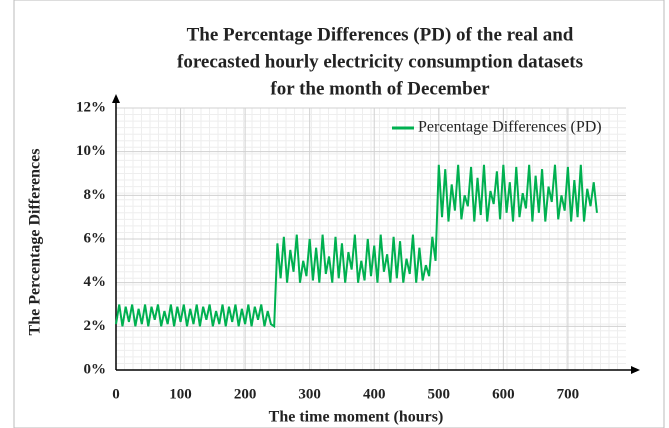 This screenshot has width=669, height=428. What do you see at coordinates (95, 195) in the screenshot?
I see `y-tick-label: 8%` at bounding box center [95, 195].